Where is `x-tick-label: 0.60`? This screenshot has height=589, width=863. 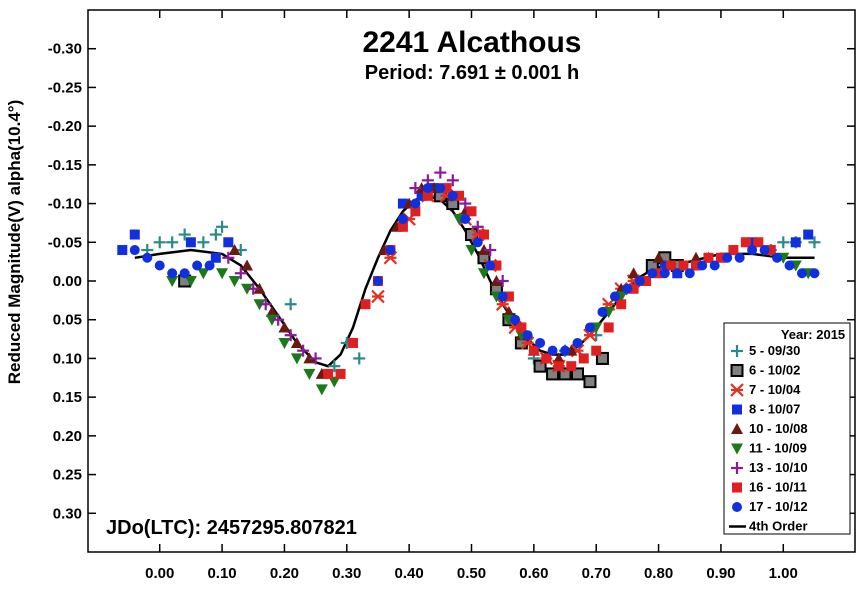 x-tick-label: 0.60 is located at coordinates (533, 573).